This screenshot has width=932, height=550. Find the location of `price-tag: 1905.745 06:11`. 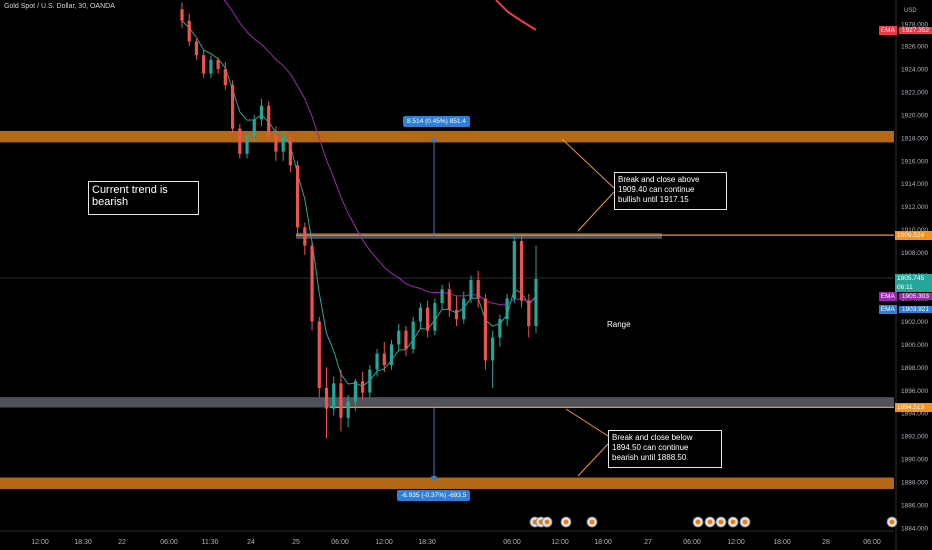

price-tag: 1905.745 06:11 is located at coordinates (913, 282).